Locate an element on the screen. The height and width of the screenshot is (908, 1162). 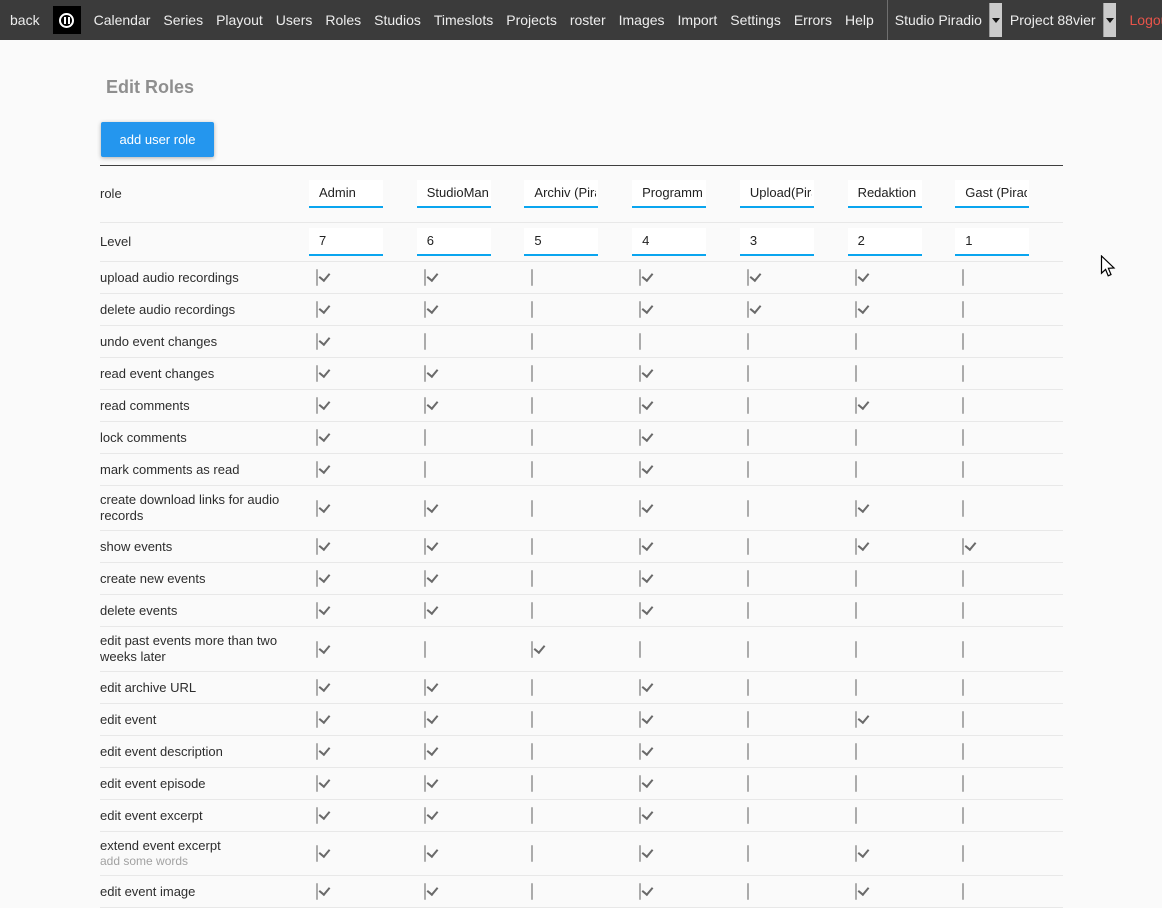
nav-item-images: Images is located at coordinates (641, 20).